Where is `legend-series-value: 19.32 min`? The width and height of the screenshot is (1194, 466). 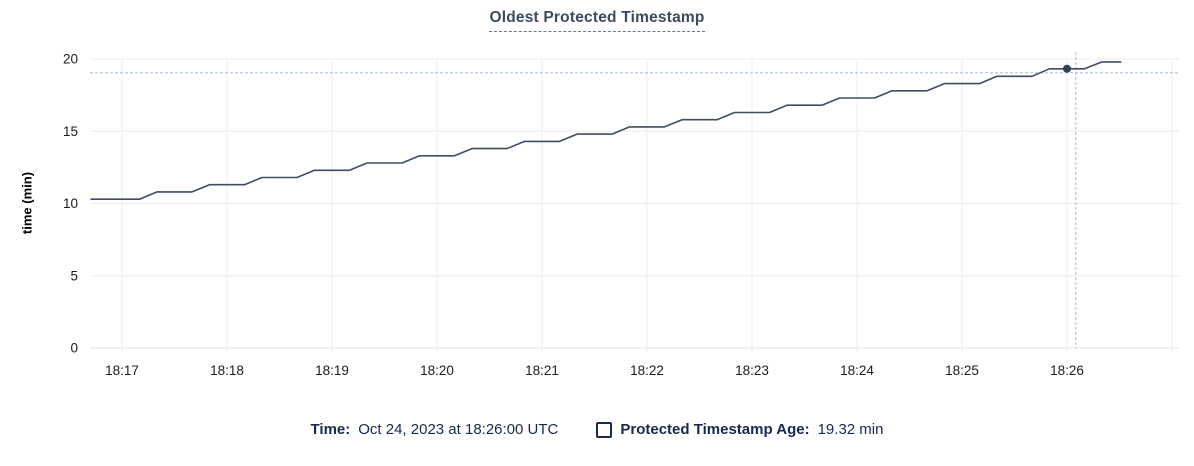
legend-series-value: 19.32 min is located at coordinates (850, 429).